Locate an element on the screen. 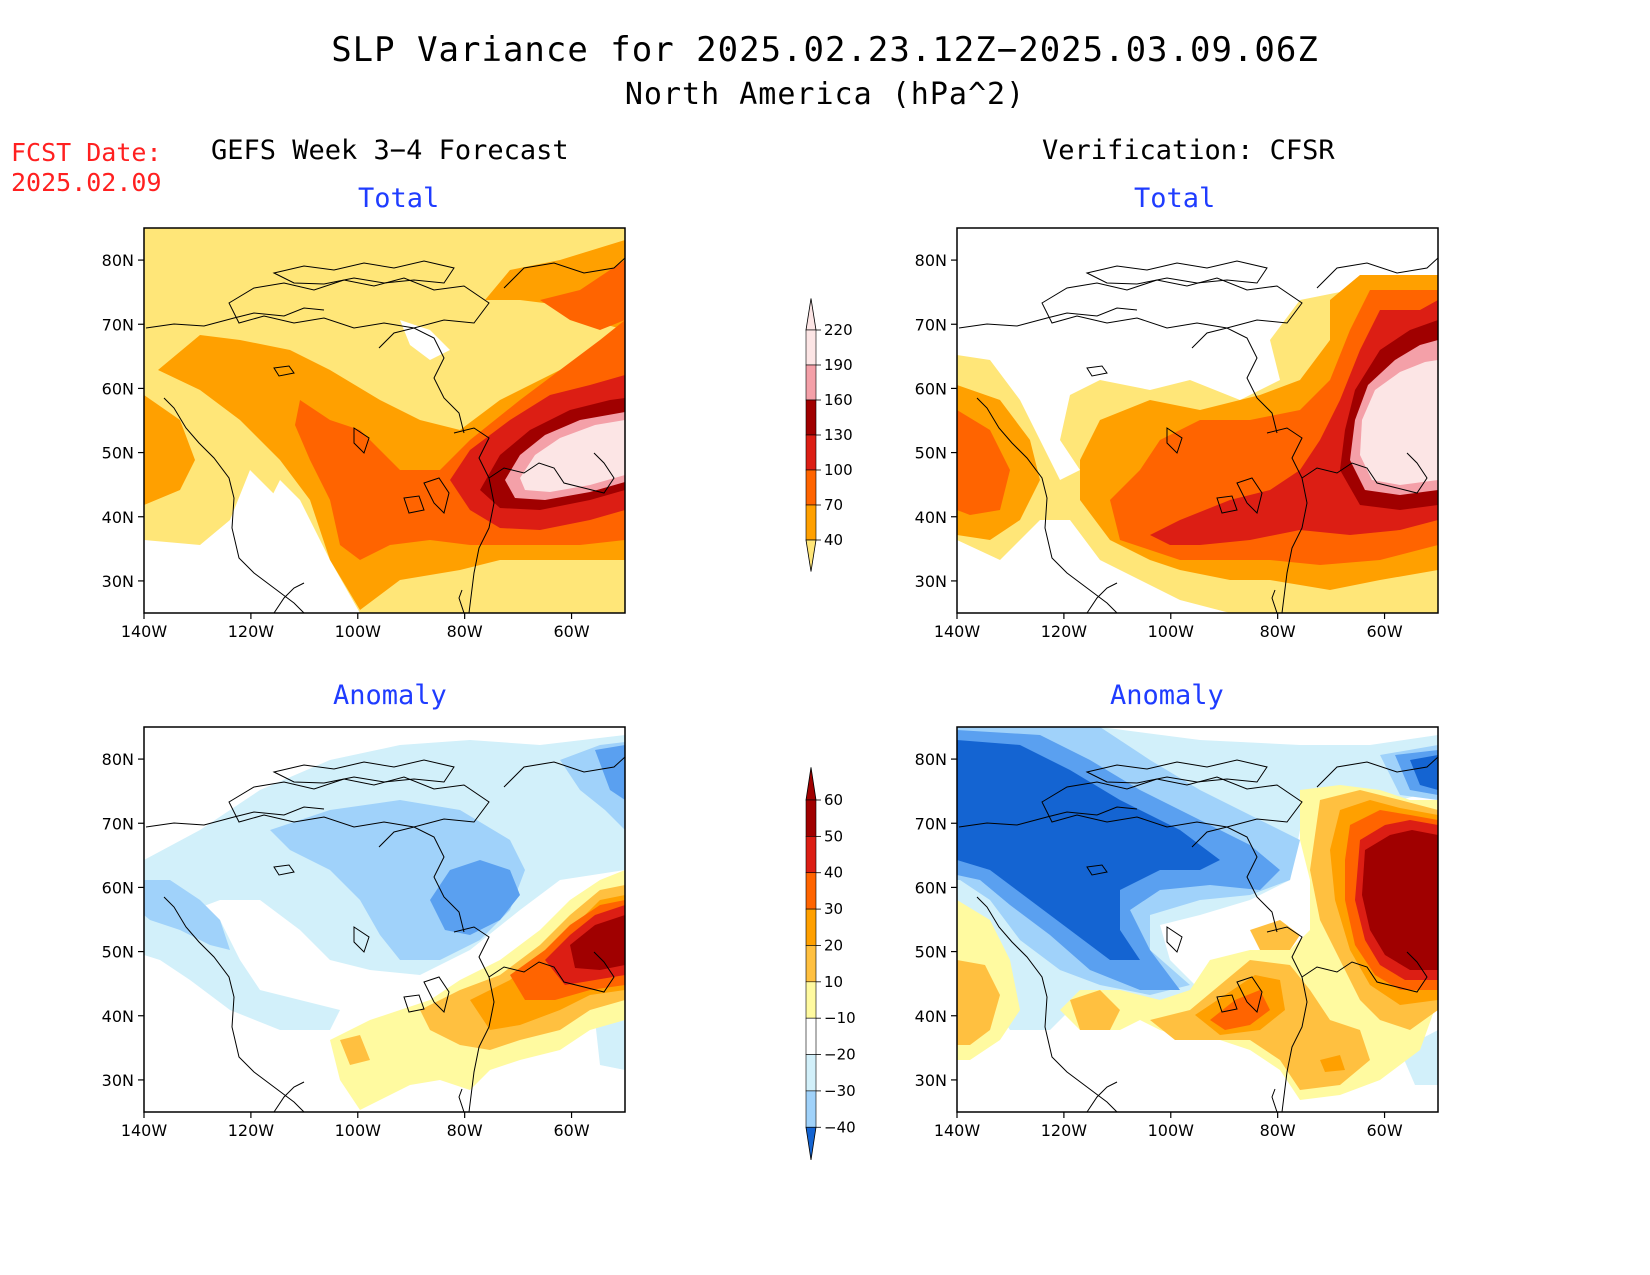  panel-title-bottom-left: Anomaly is located at coordinates (390, 695).